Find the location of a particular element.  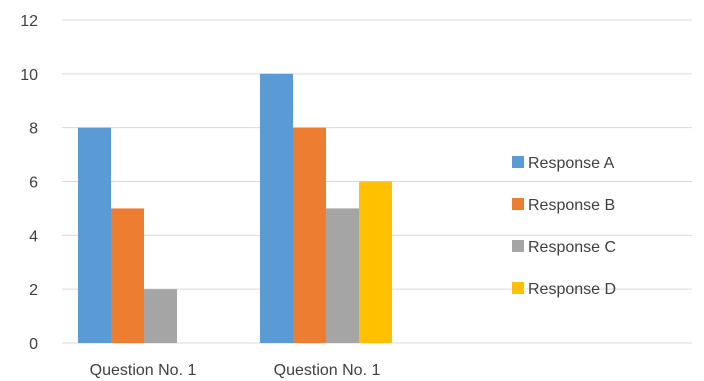

y-tick-label: 2 is located at coordinates (33, 290).